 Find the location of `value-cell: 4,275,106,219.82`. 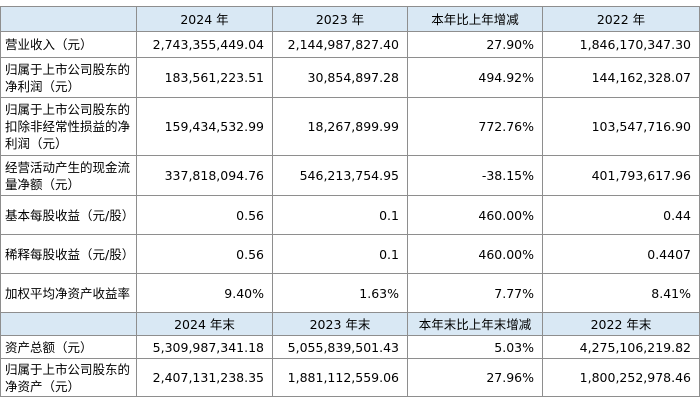

value-cell: 4,275,106,219.82 is located at coordinates (621, 347).